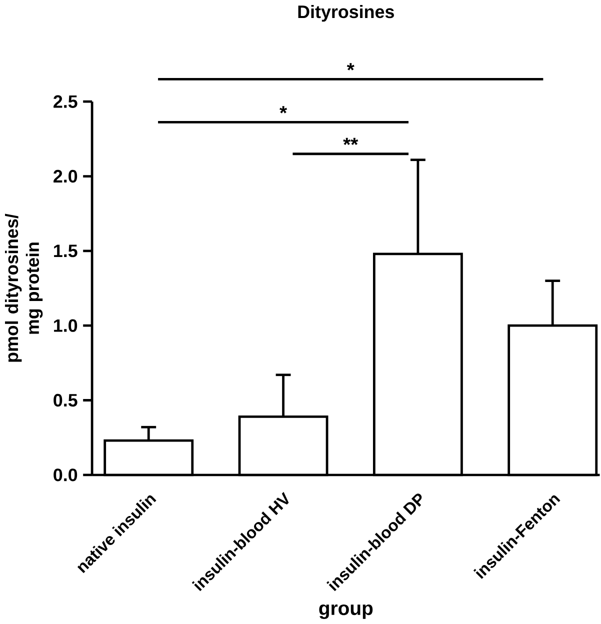 The width and height of the screenshot is (601, 624). Describe the element at coordinates (66, 325) in the screenshot. I see `y-tick-label: 1.0` at that location.